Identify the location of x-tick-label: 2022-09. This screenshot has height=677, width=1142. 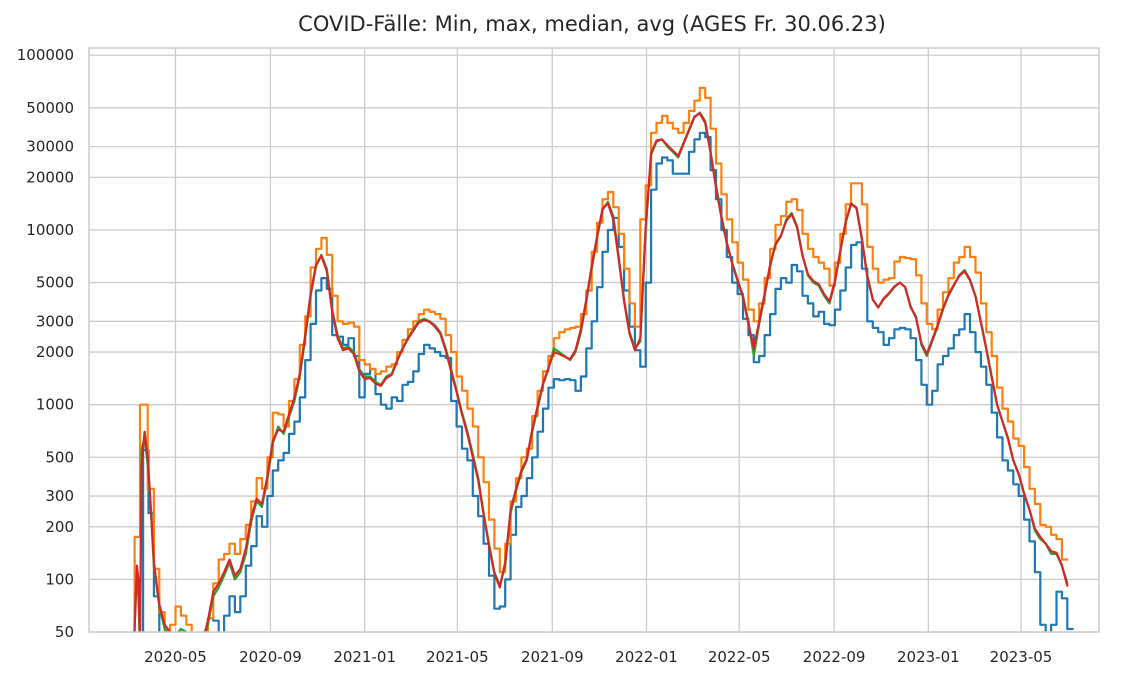
(834, 657).